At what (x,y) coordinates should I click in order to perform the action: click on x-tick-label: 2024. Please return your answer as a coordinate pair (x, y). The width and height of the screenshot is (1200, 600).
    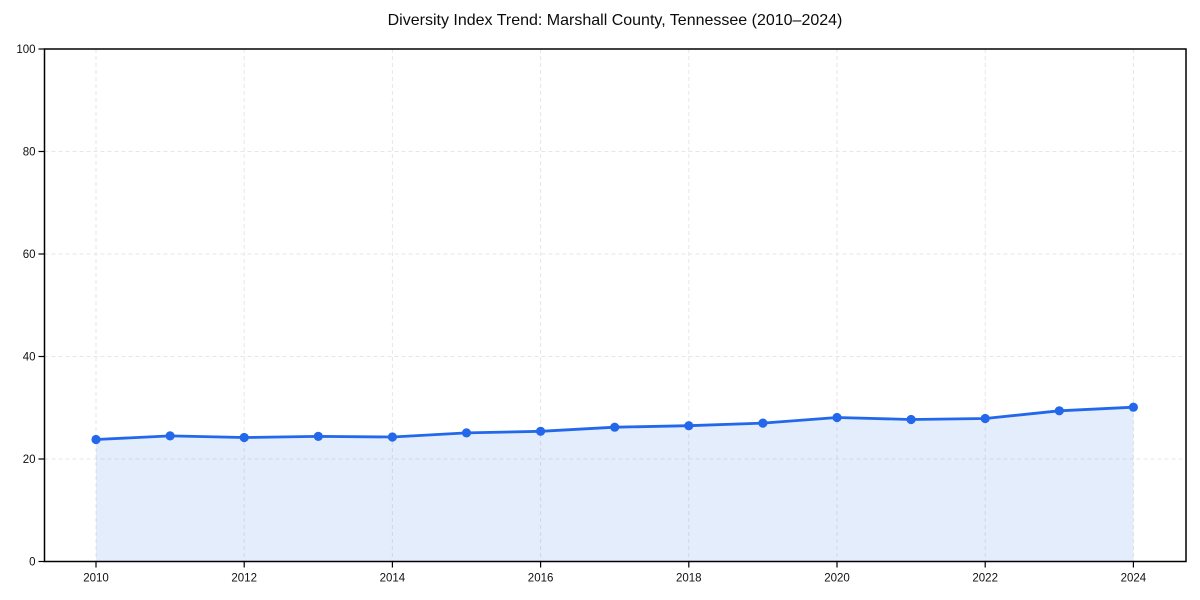
    Looking at the image, I should click on (1134, 579).